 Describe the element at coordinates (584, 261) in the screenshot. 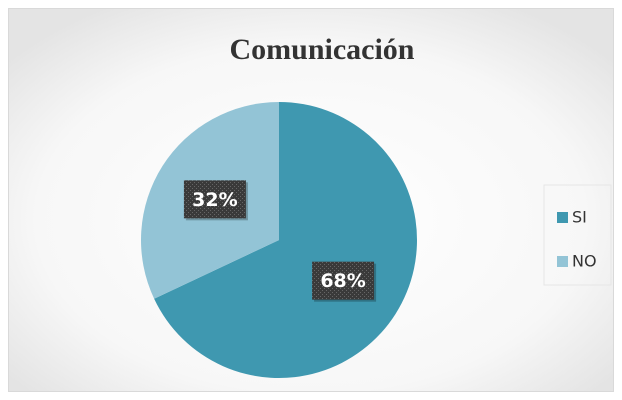

I see `legend-label: NO` at that location.